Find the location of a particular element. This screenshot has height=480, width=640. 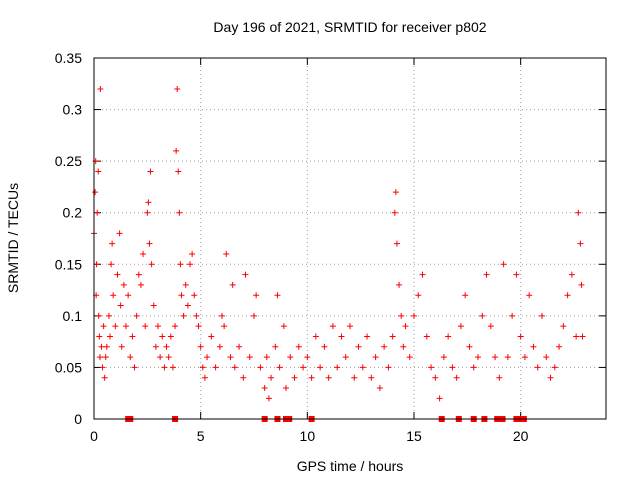

y-axis-label: SRMTID / TECUs is located at coordinates (13, 238).